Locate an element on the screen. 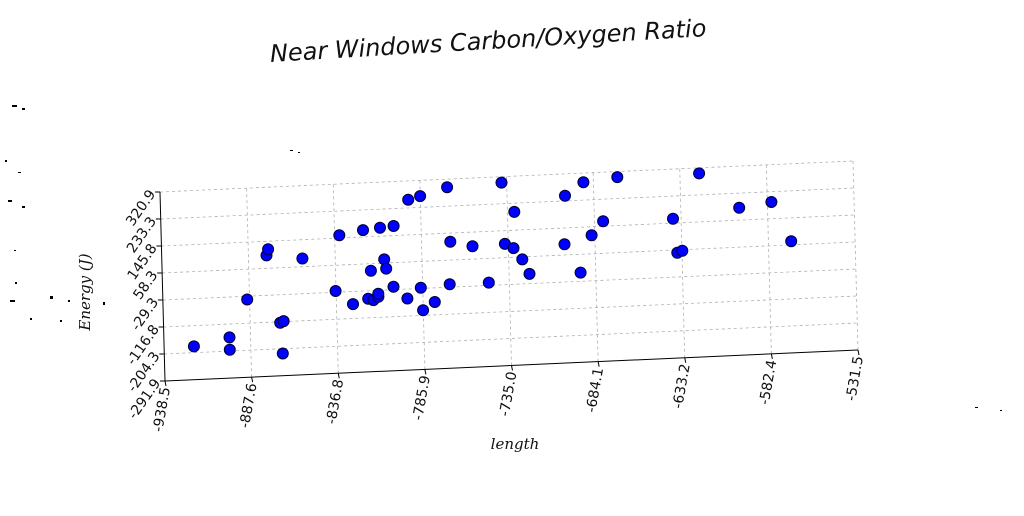 Image resolution: width=1024 pixels, height=516 pixels. x-tick-label: -785.9 is located at coordinates (422, 397).